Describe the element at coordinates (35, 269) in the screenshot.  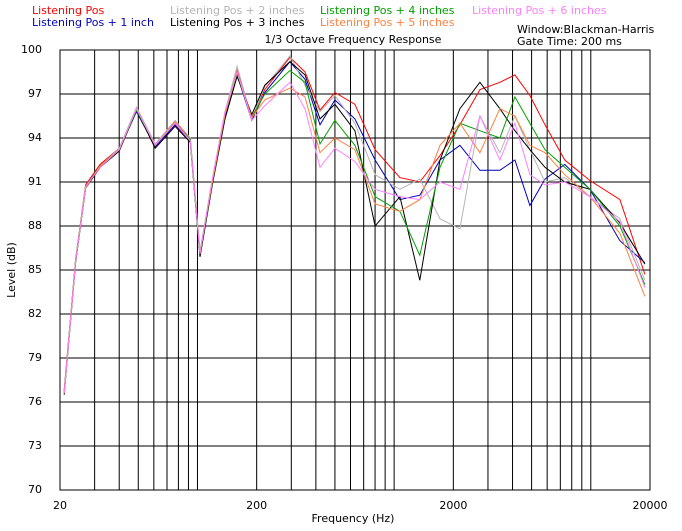
I see `y-tick-label: 85` at that location.